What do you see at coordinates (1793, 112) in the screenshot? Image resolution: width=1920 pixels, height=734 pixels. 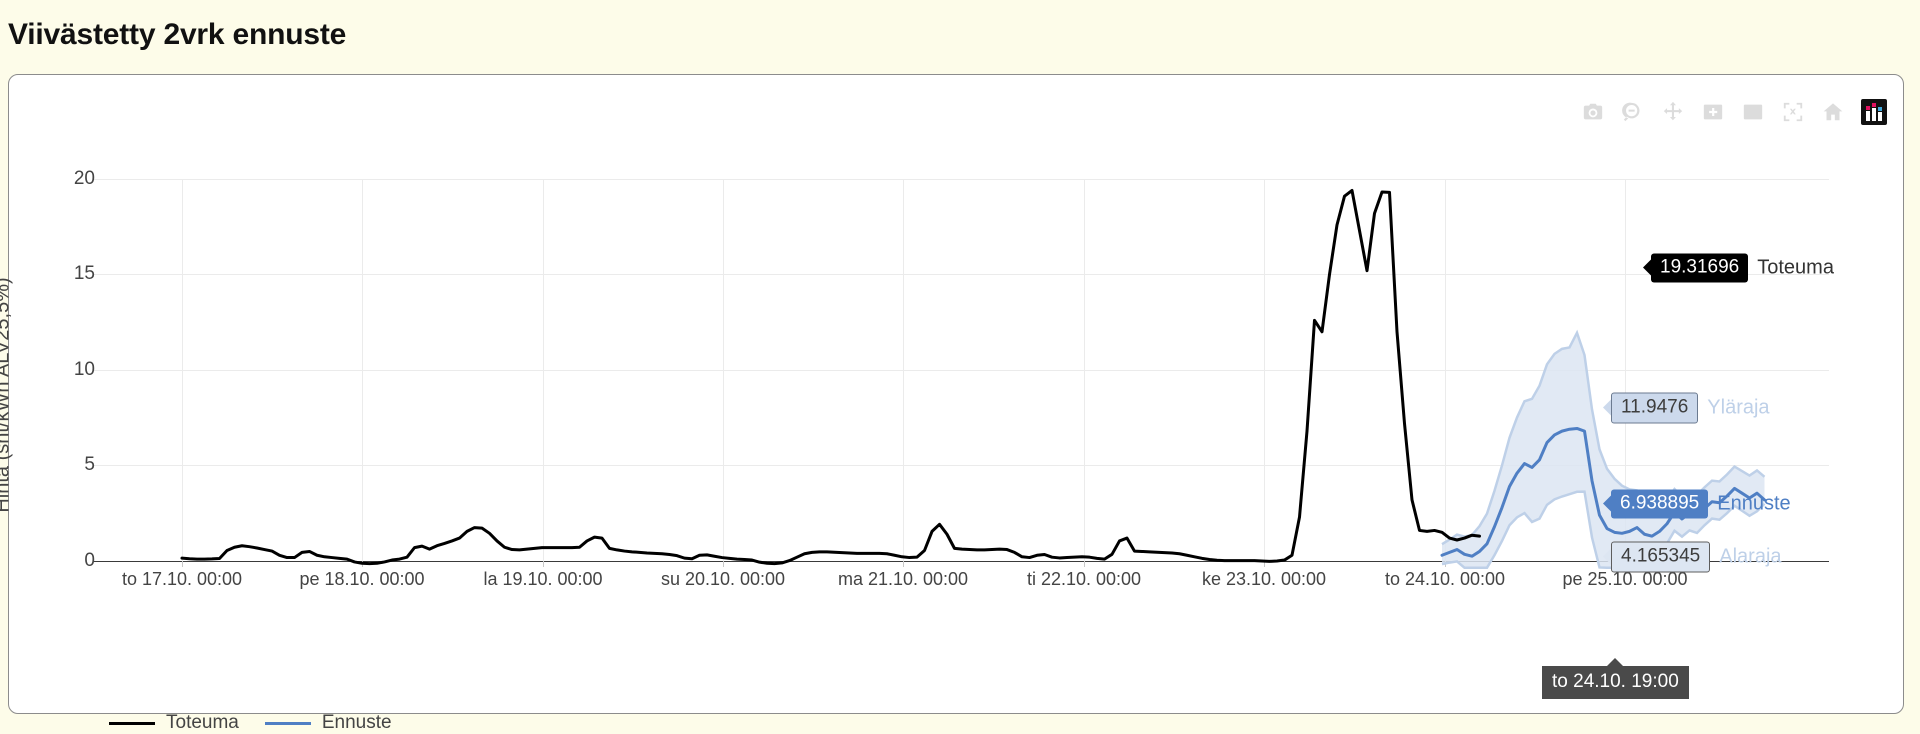 I see `autoscale-icon` at bounding box center [1793, 112].